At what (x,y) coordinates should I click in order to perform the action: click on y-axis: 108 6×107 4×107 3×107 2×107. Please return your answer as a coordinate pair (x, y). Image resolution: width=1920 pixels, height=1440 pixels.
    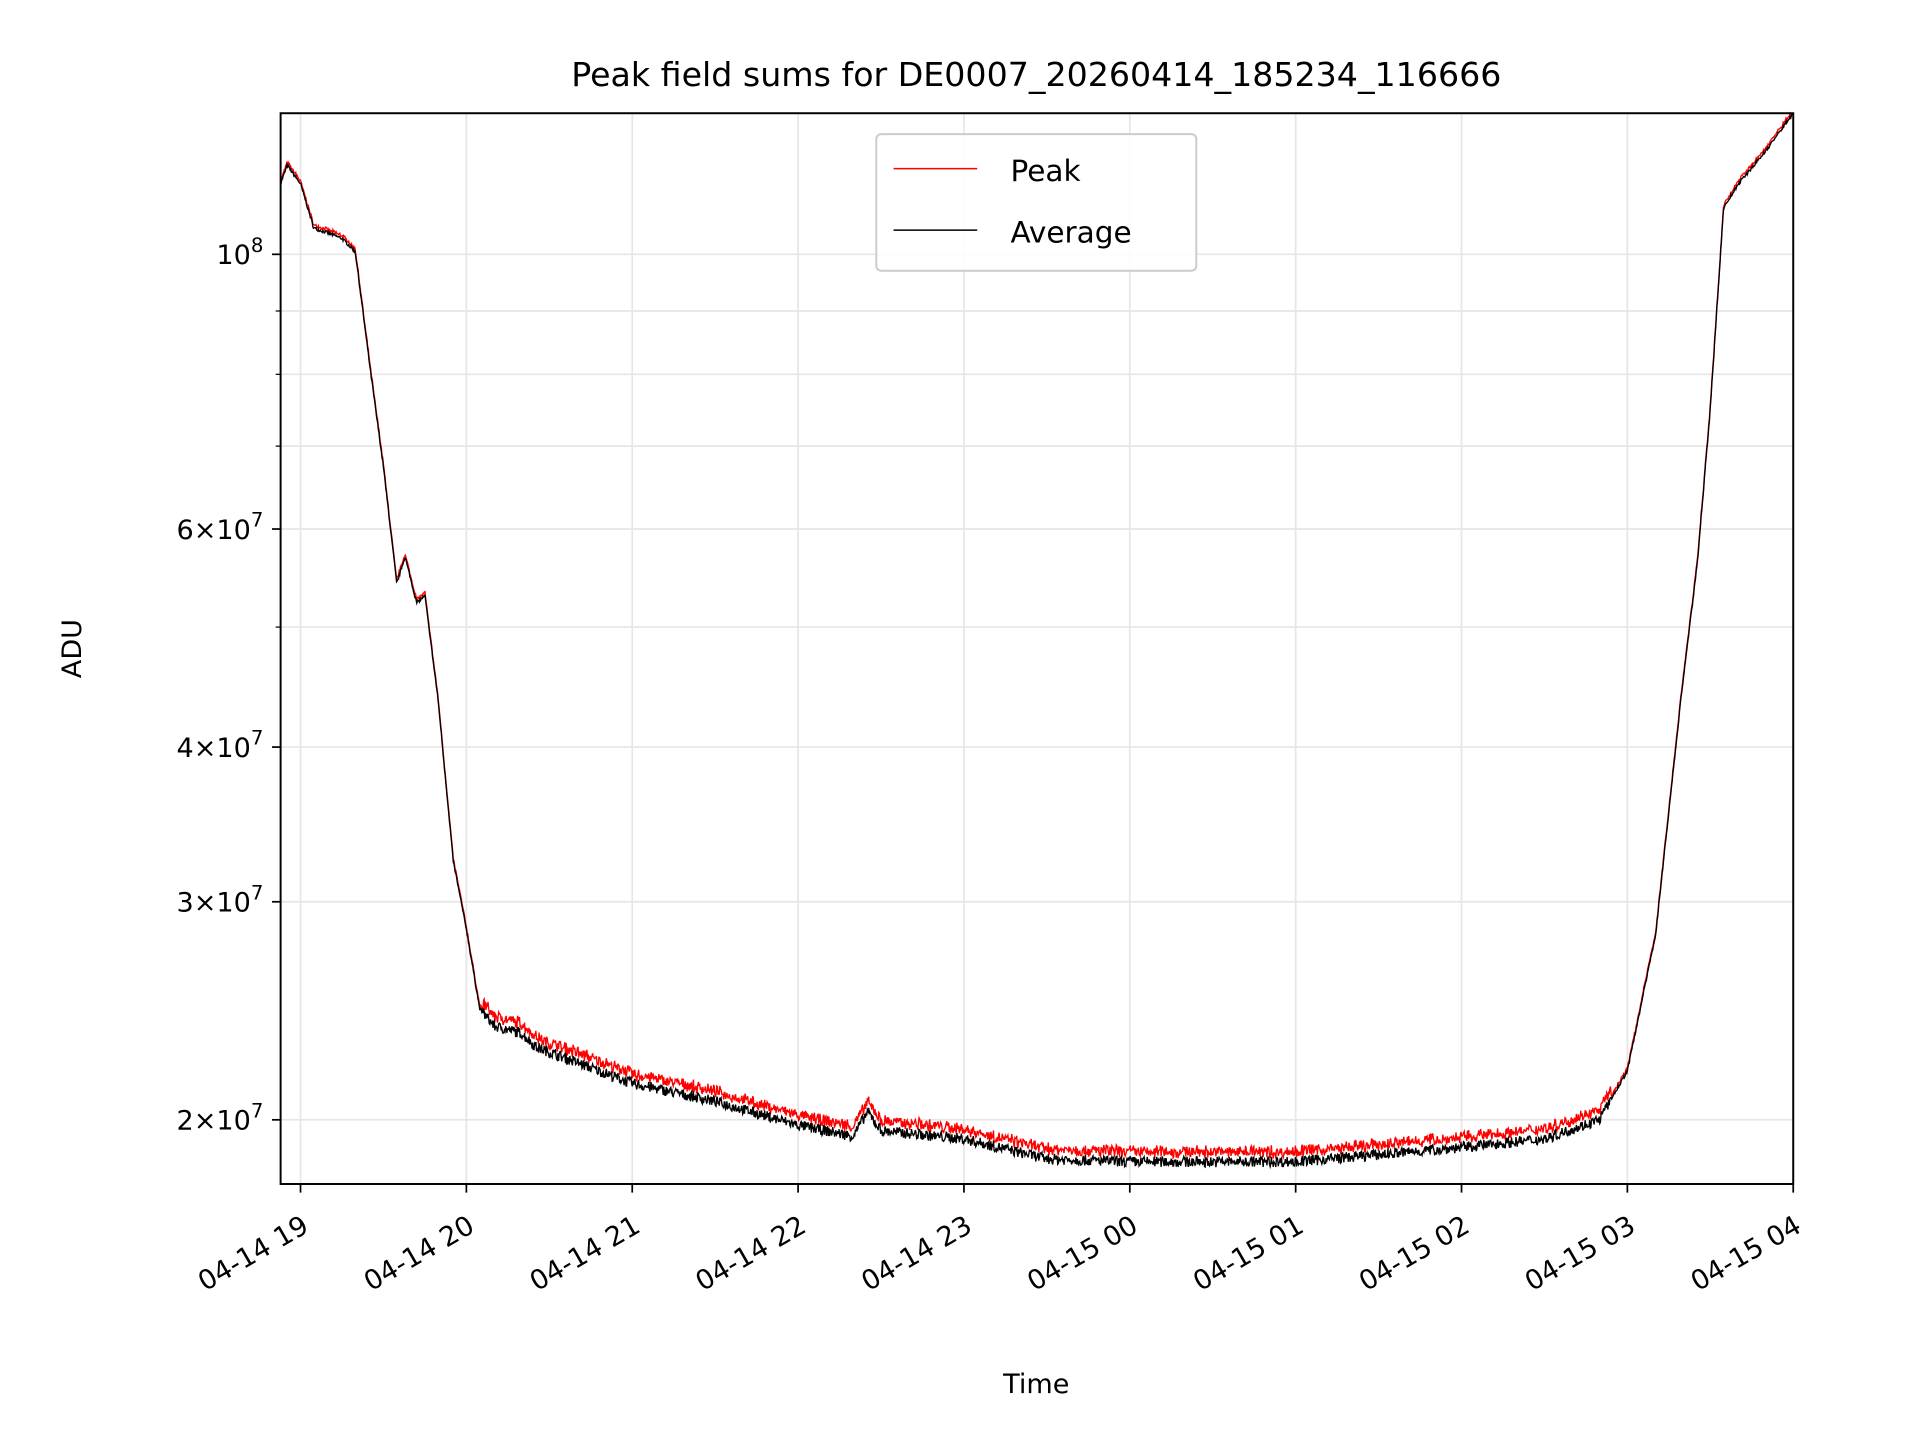
    Looking at the image, I should click on (229, 685).